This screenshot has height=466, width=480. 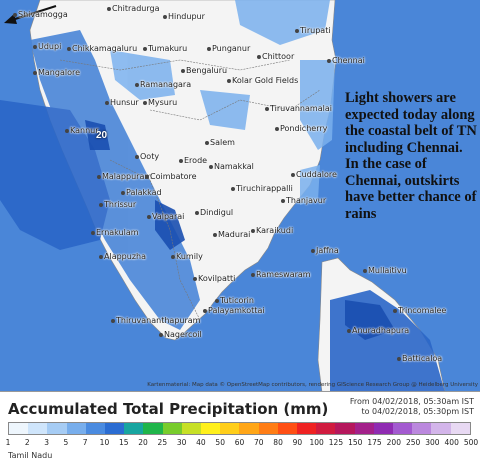 I want to click on city-label: Erode, so click(x=196, y=160).